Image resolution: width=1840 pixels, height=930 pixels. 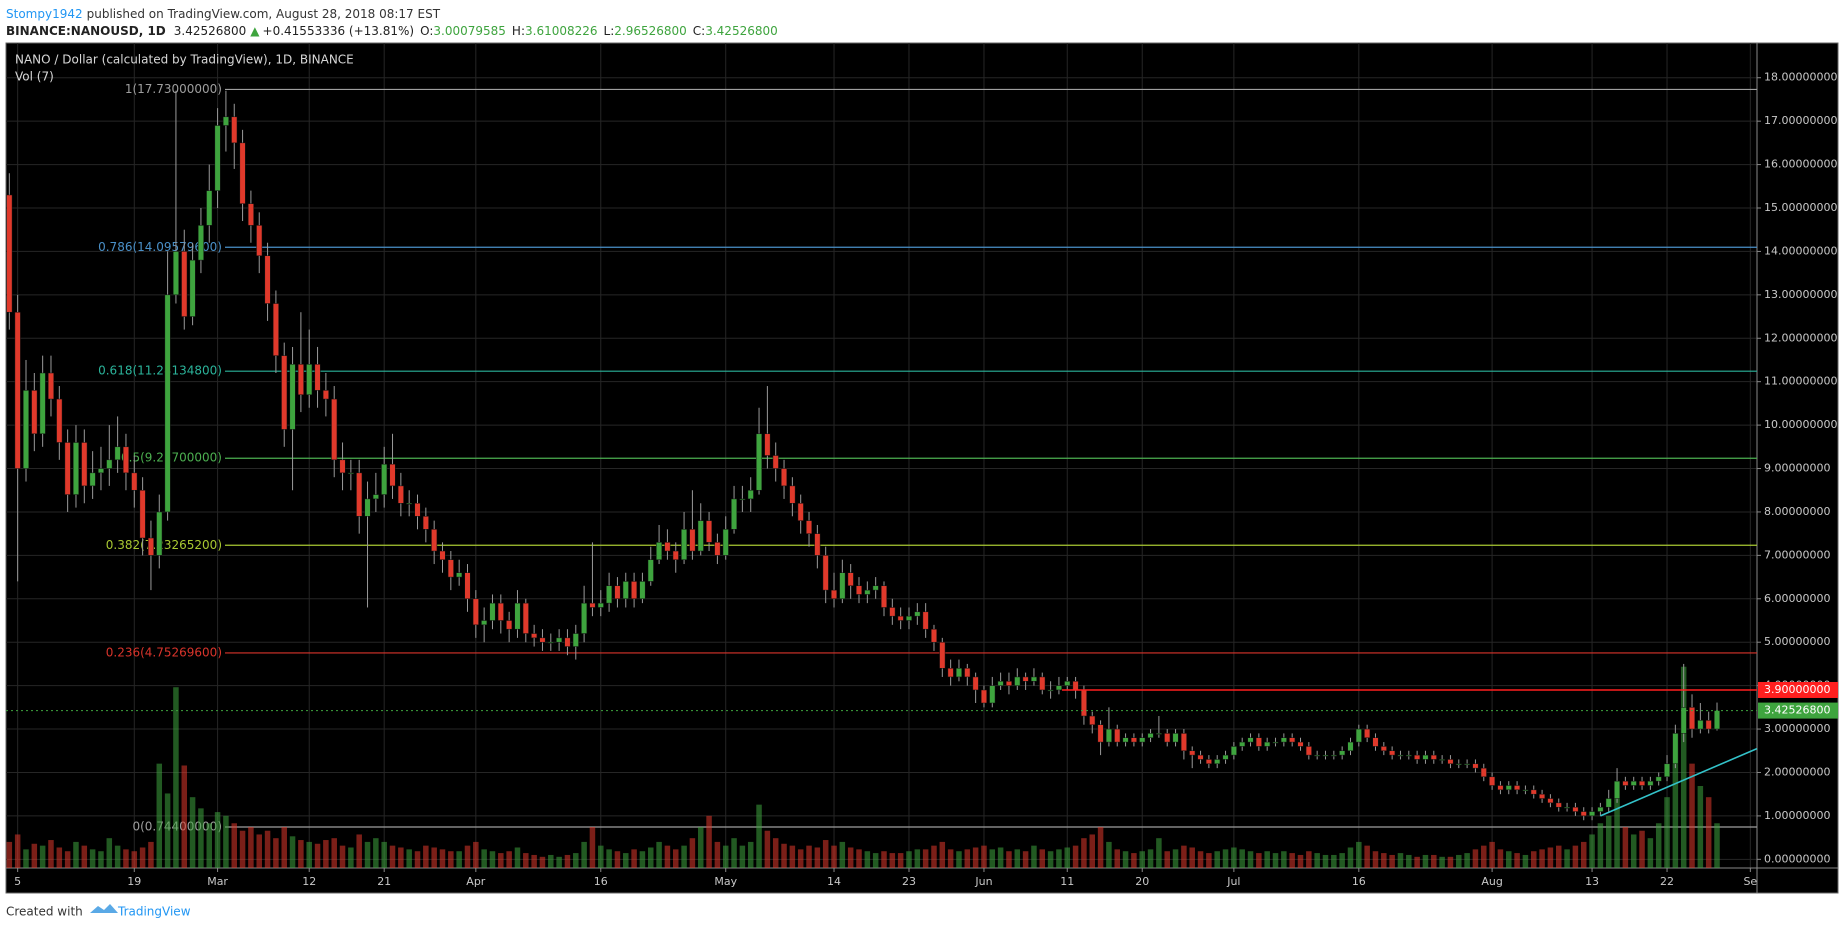 I want to click on trendline, so click(x=1679, y=782).